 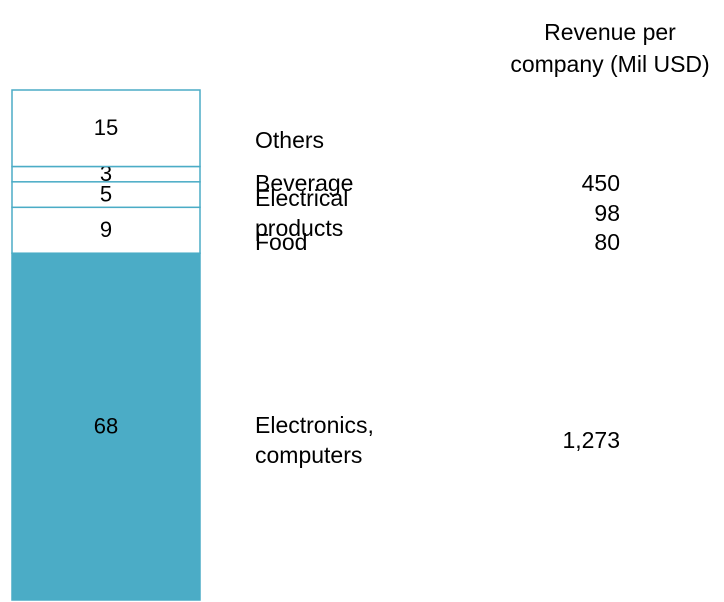 What do you see at coordinates (302, 213) in the screenshot?
I see `category-label: Electrical products` at bounding box center [302, 213].